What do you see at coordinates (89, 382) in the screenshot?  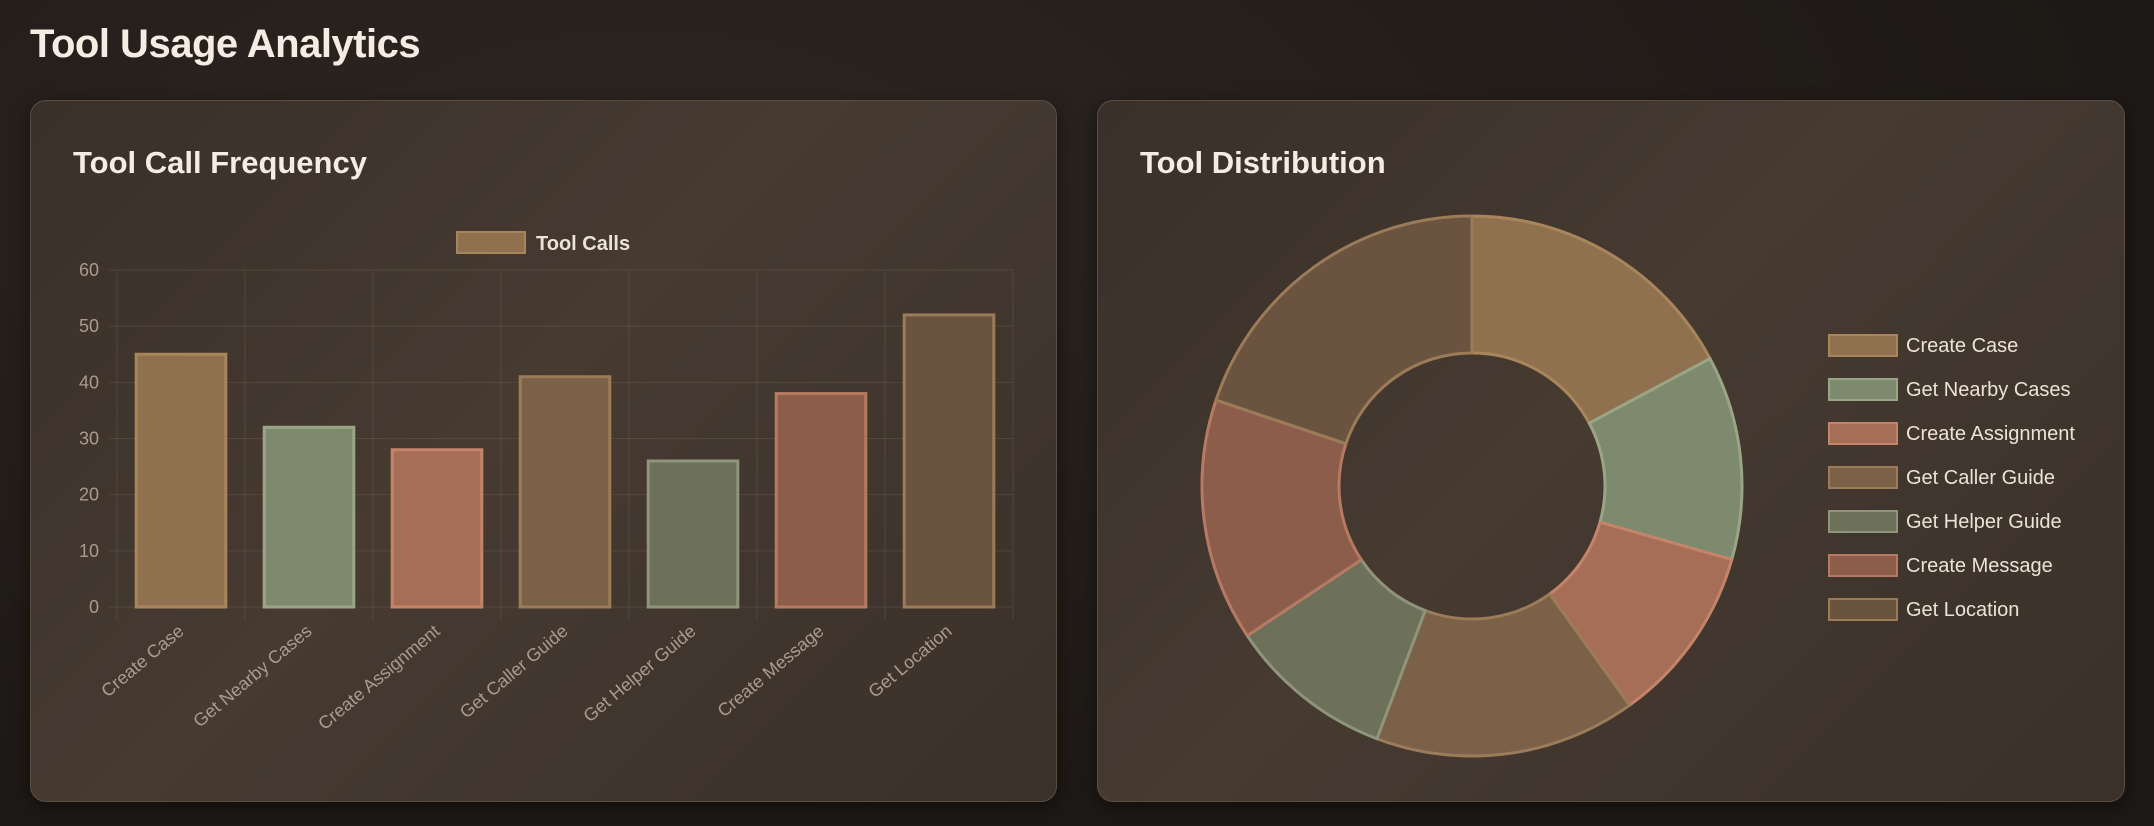 I see `y-tick-label: 40` at bounding box center [89, 382].